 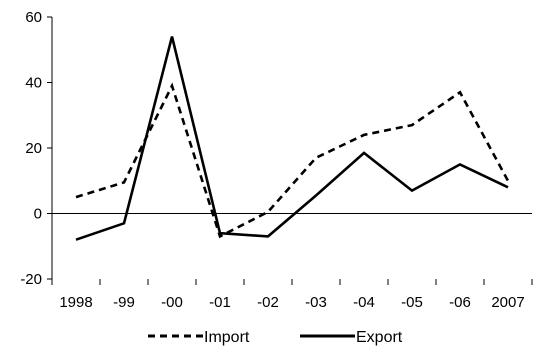 I want to click on x-tick-label: -06, so click(x=460, y=302).